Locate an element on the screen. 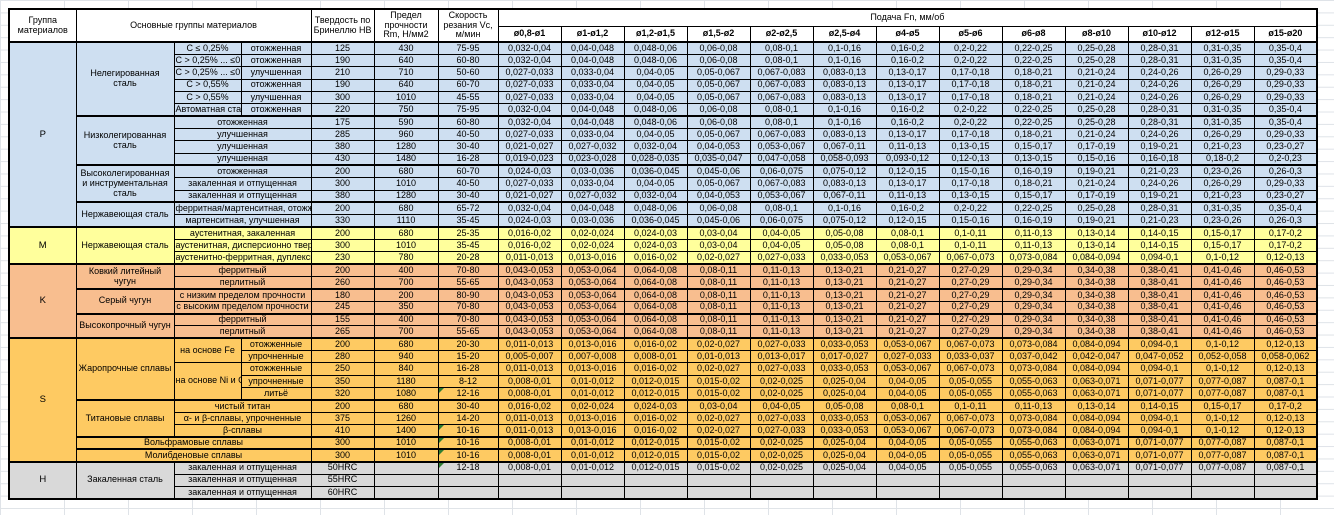 The width and height of the screenshot is (1334, 515). cell-strength: 840 is located at coordinates (406, 369).